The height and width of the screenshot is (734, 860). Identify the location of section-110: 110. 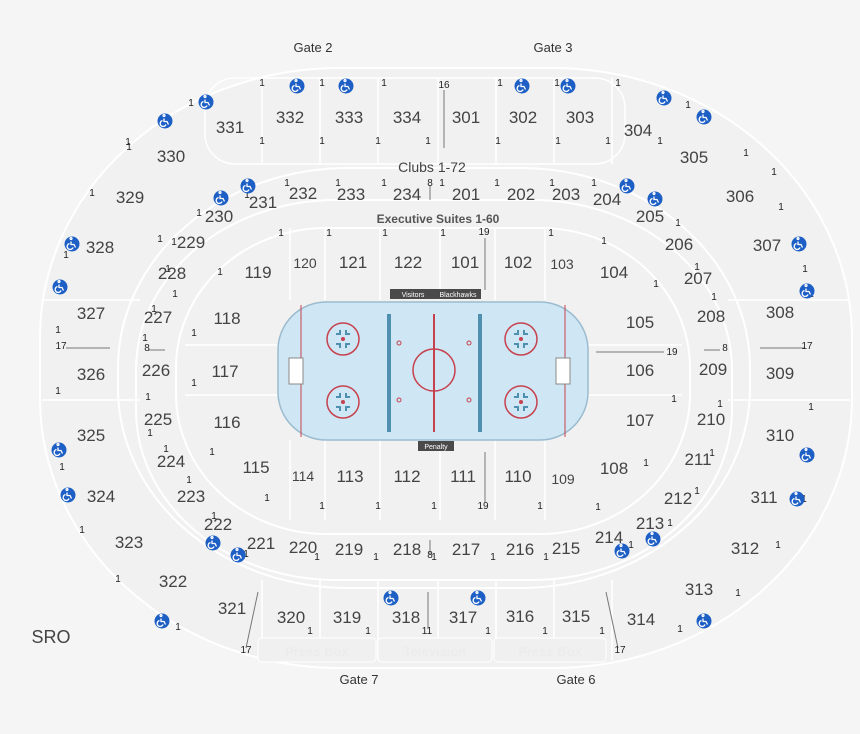
(517, 476).